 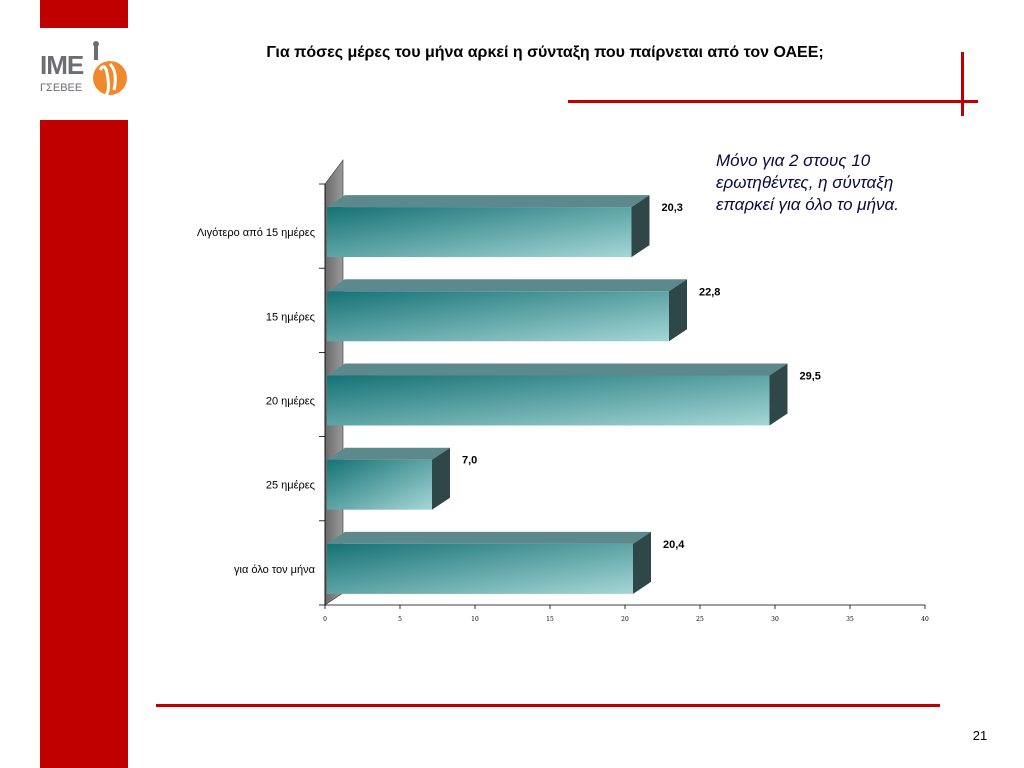 I want to click on divider-top, so click(x=773, y=101).